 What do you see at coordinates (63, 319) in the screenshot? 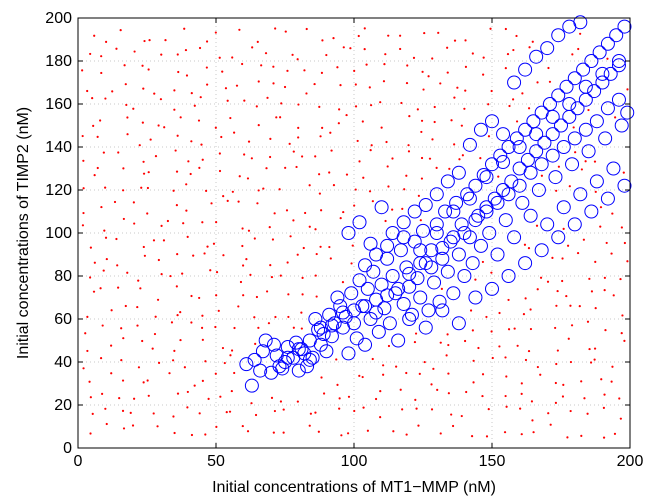
I see `y-tick-label: 60` at bounding box center [63, 319].